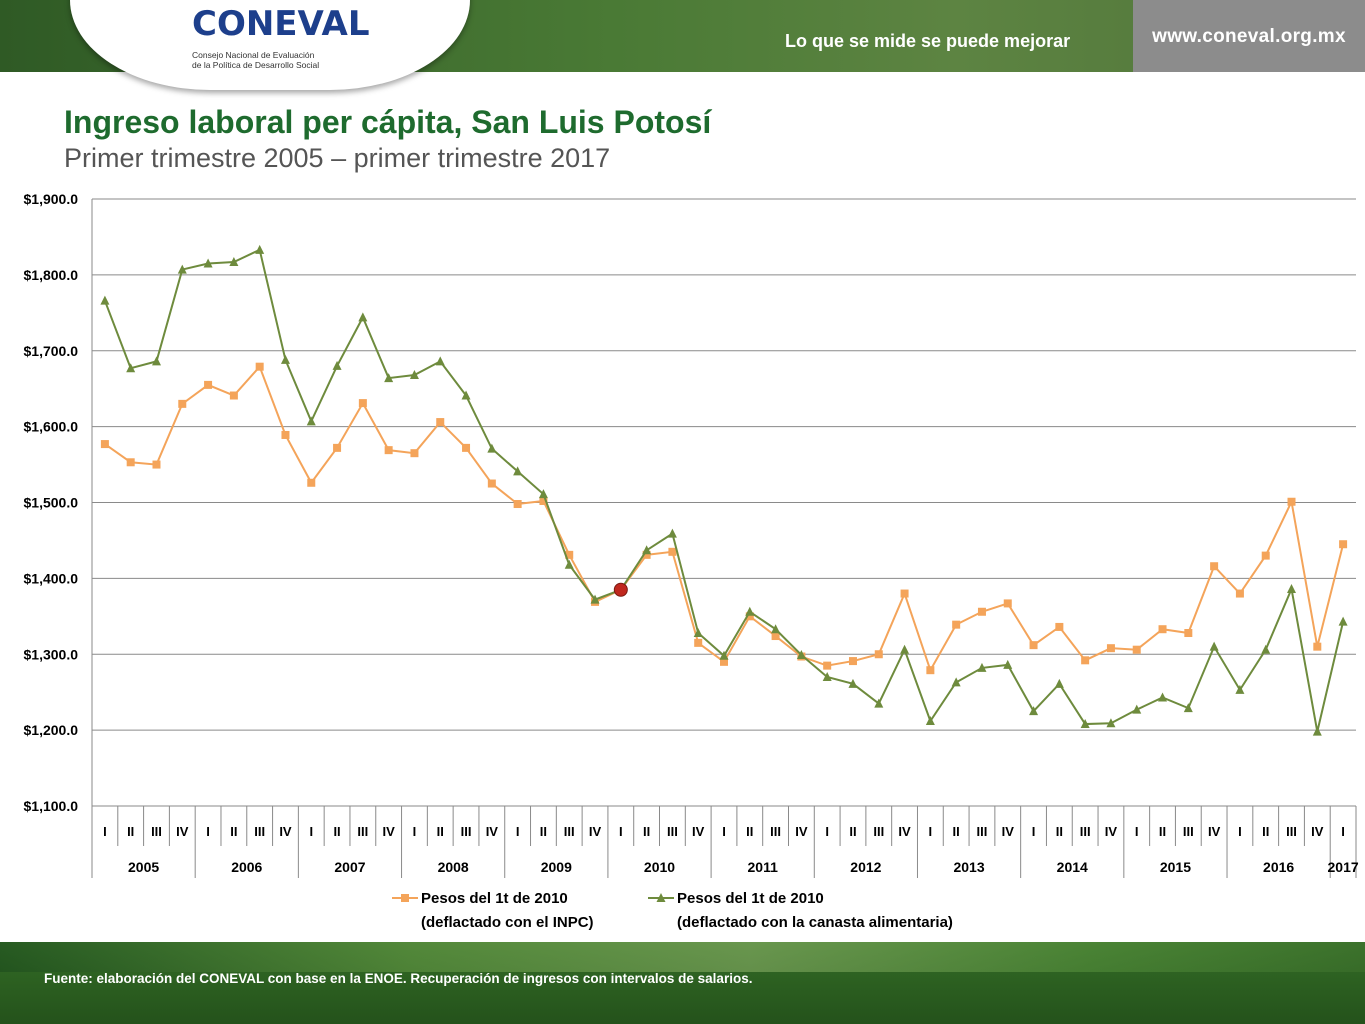 The height and width of the screenshot is (1024, 1365). Describe the element at coordinates (270, 45) in the screenshot. I see `logo-tab` at that location.